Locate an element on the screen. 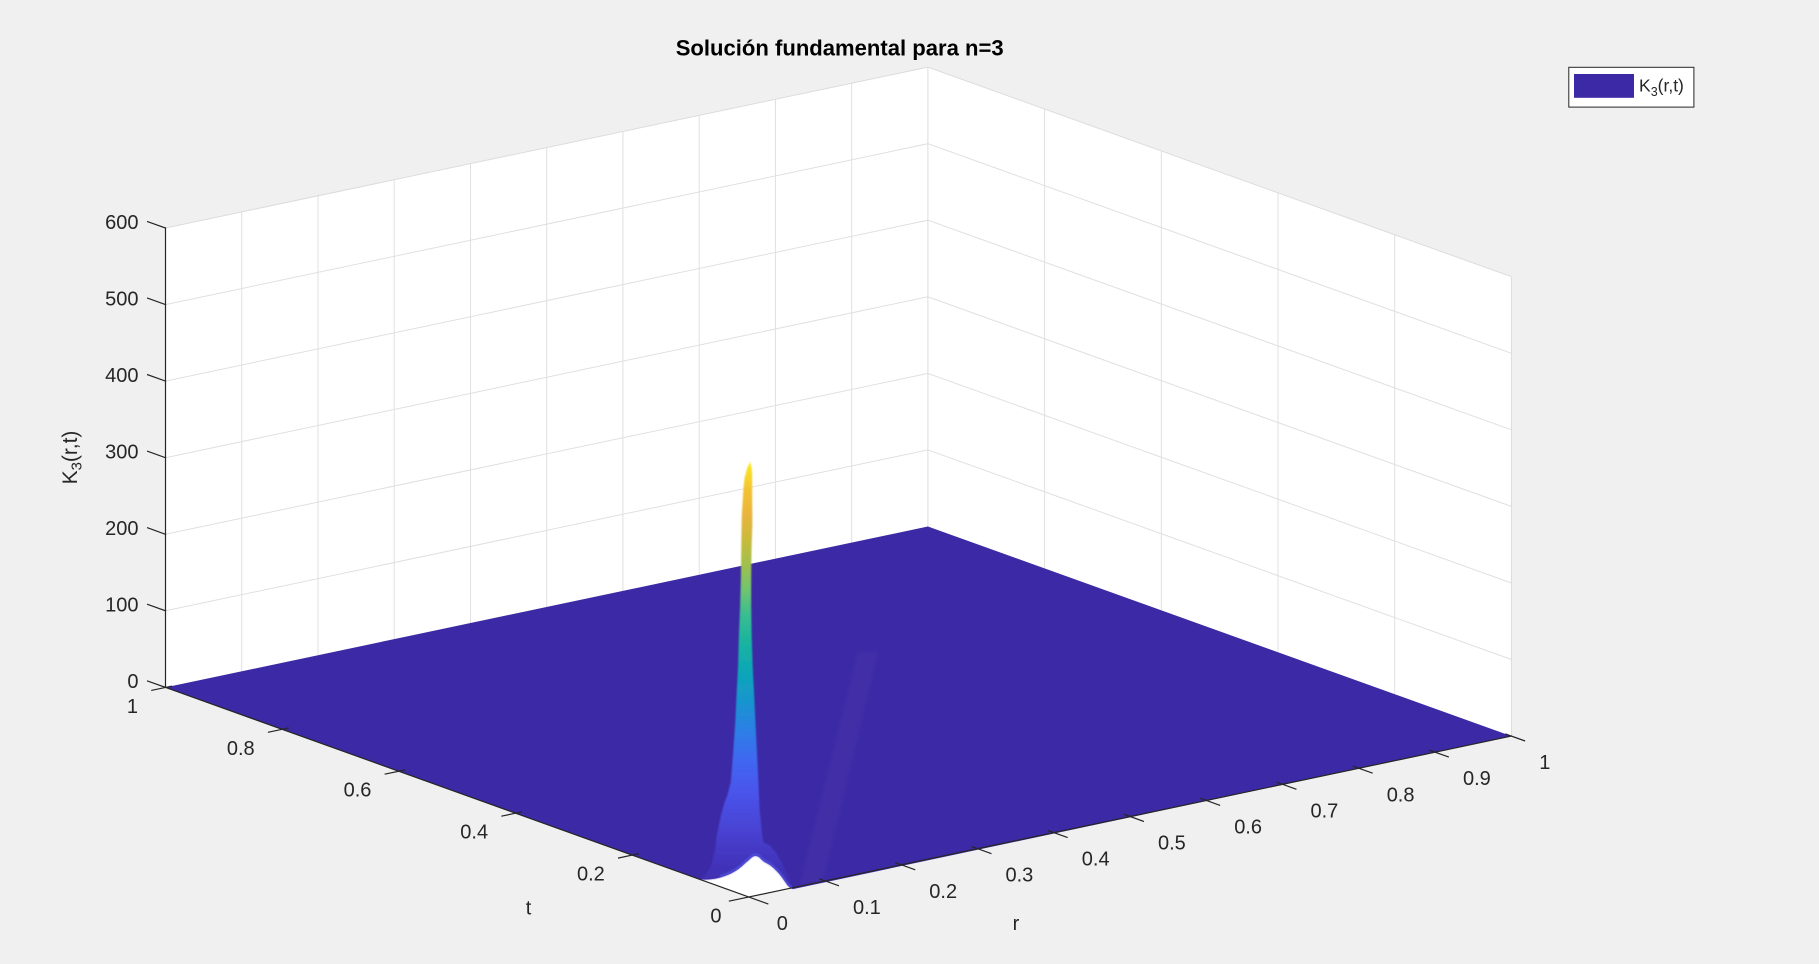  svg-text: 0.7 is located at coordinates (1325, 811).